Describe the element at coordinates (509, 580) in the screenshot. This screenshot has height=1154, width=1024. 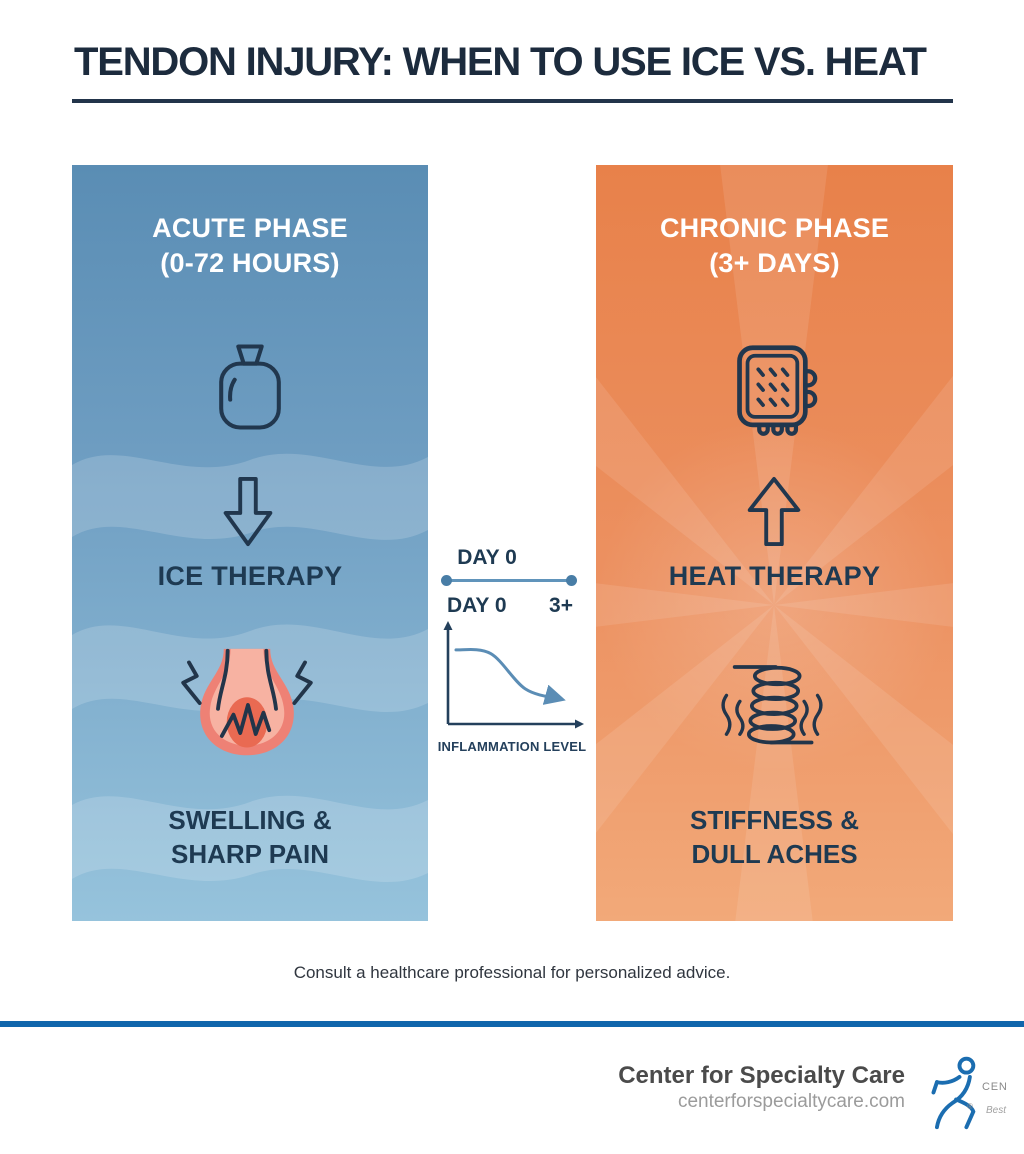
I see `timeline-bar` at that location.